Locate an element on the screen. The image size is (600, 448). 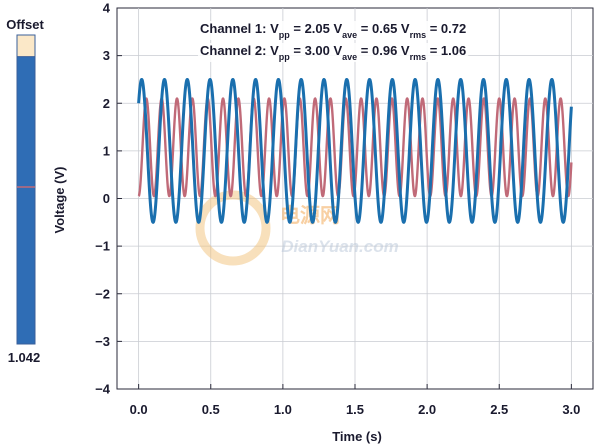
y-tick-label: 4 is located at coordinates (107, 8).